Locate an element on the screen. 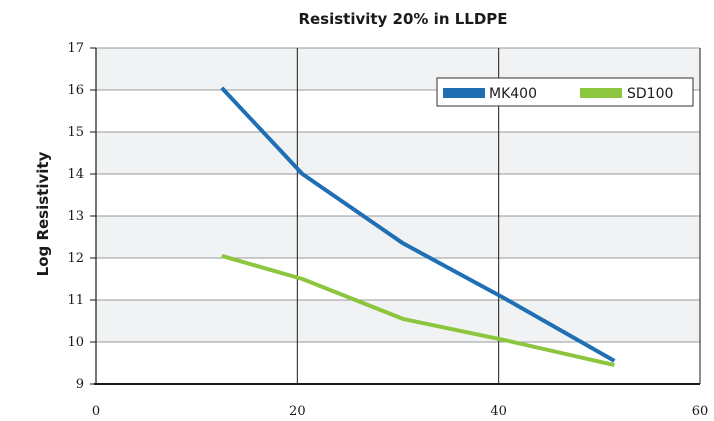 The height and width of the screenshot is (421, 714). y-tick-label: 11 is located at coordinates (75, 300).